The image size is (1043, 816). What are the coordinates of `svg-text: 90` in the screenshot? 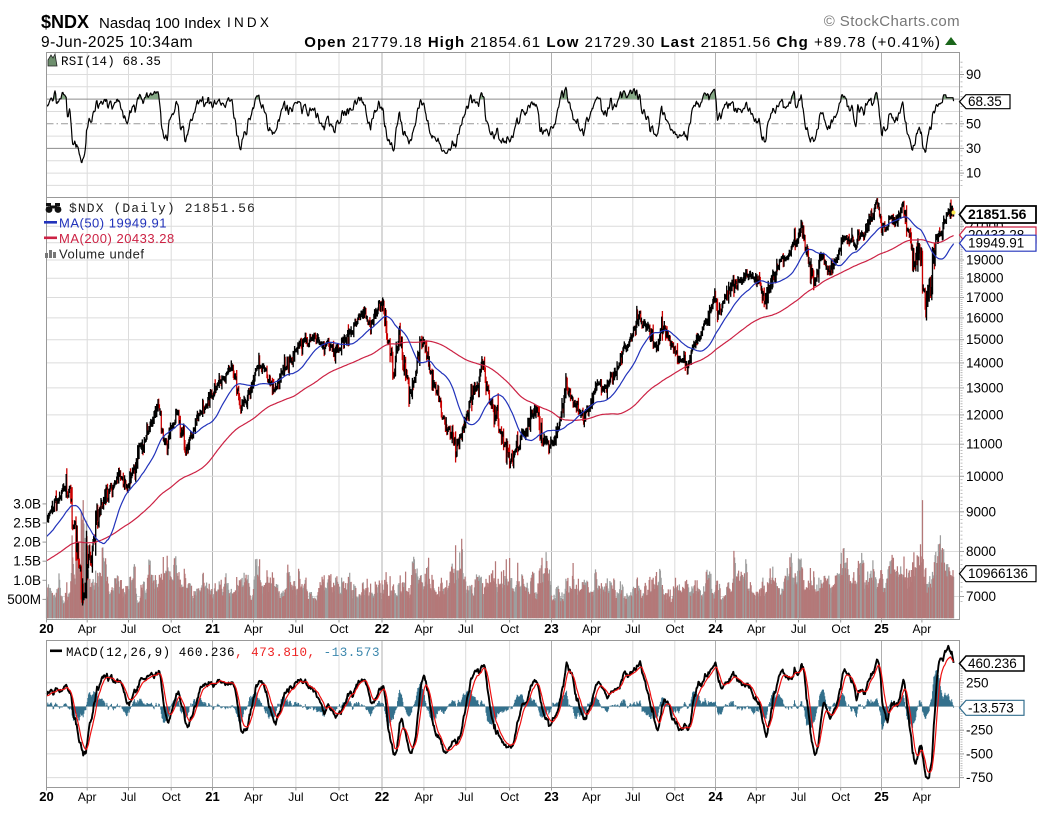 It's located at (973, 74).